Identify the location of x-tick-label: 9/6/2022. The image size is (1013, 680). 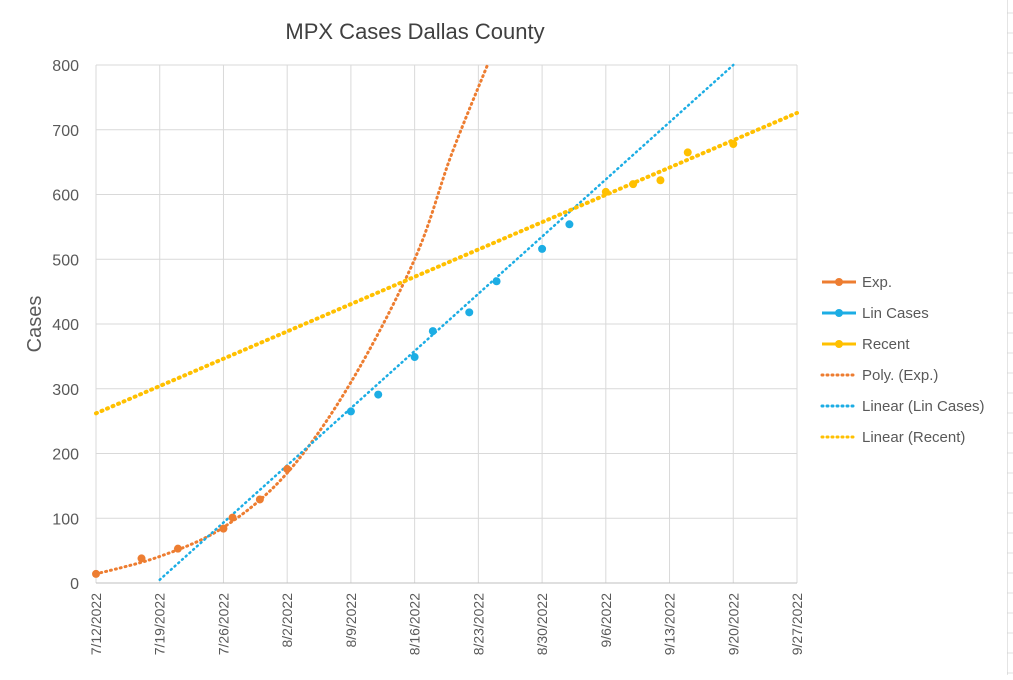
(606, 620).